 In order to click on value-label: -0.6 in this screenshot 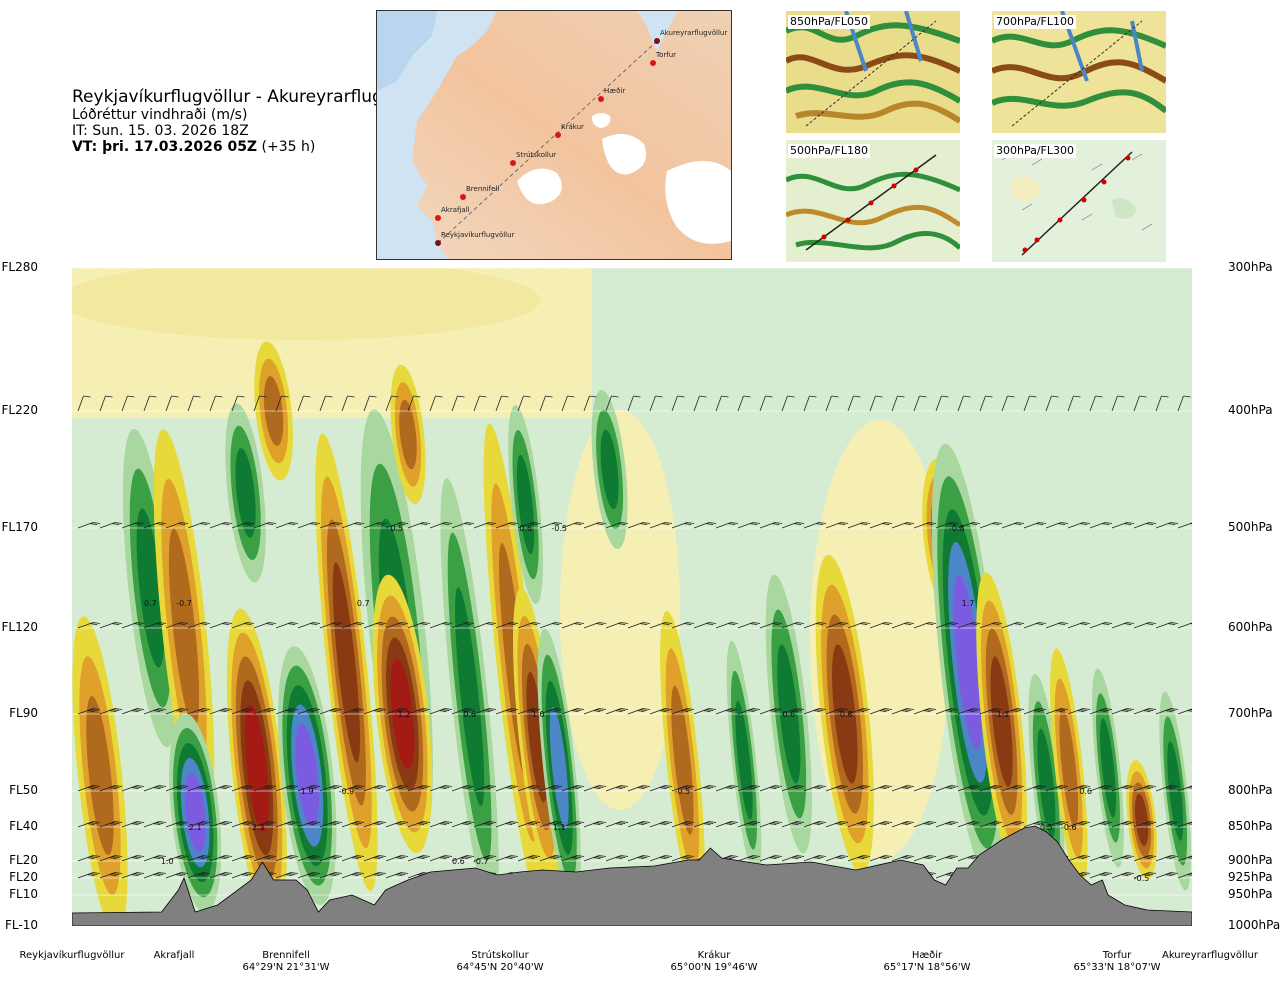, I will do `click(1069, 827)`.